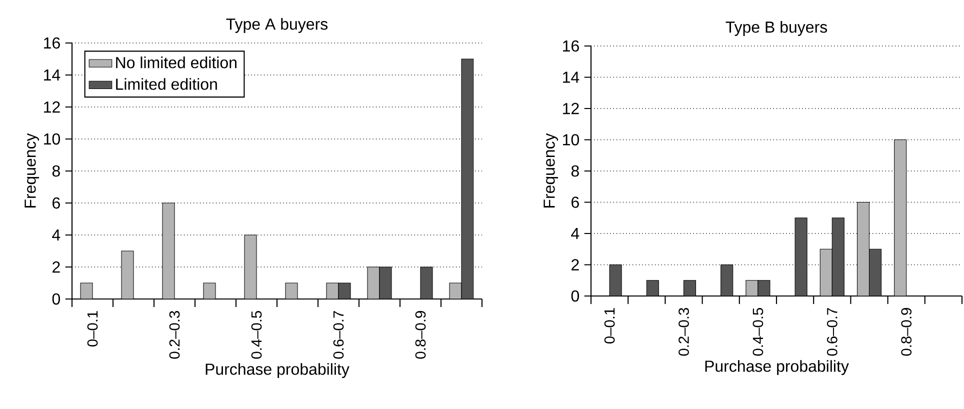 This screenshot has height=409, width=964. Describe the element at coordinates (777, 28) in the screenshot. I see `chart-title: Type B buyers` at that location.